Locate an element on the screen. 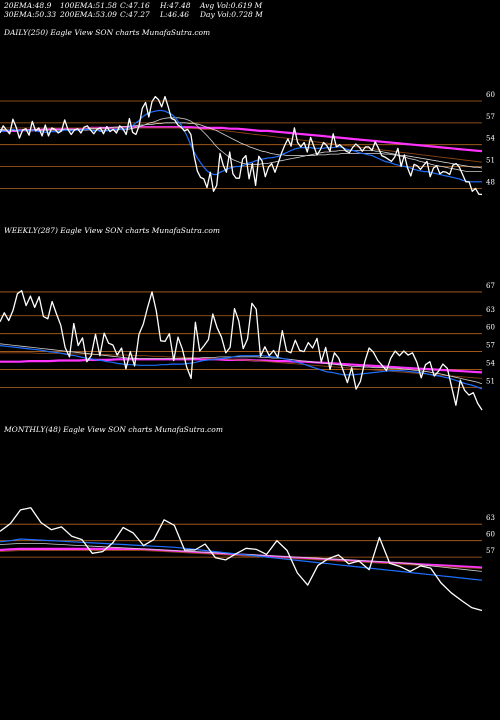 This screenshot has width=500, height=720. high-readout: H:47.48 is located at coordinates (175, 5).